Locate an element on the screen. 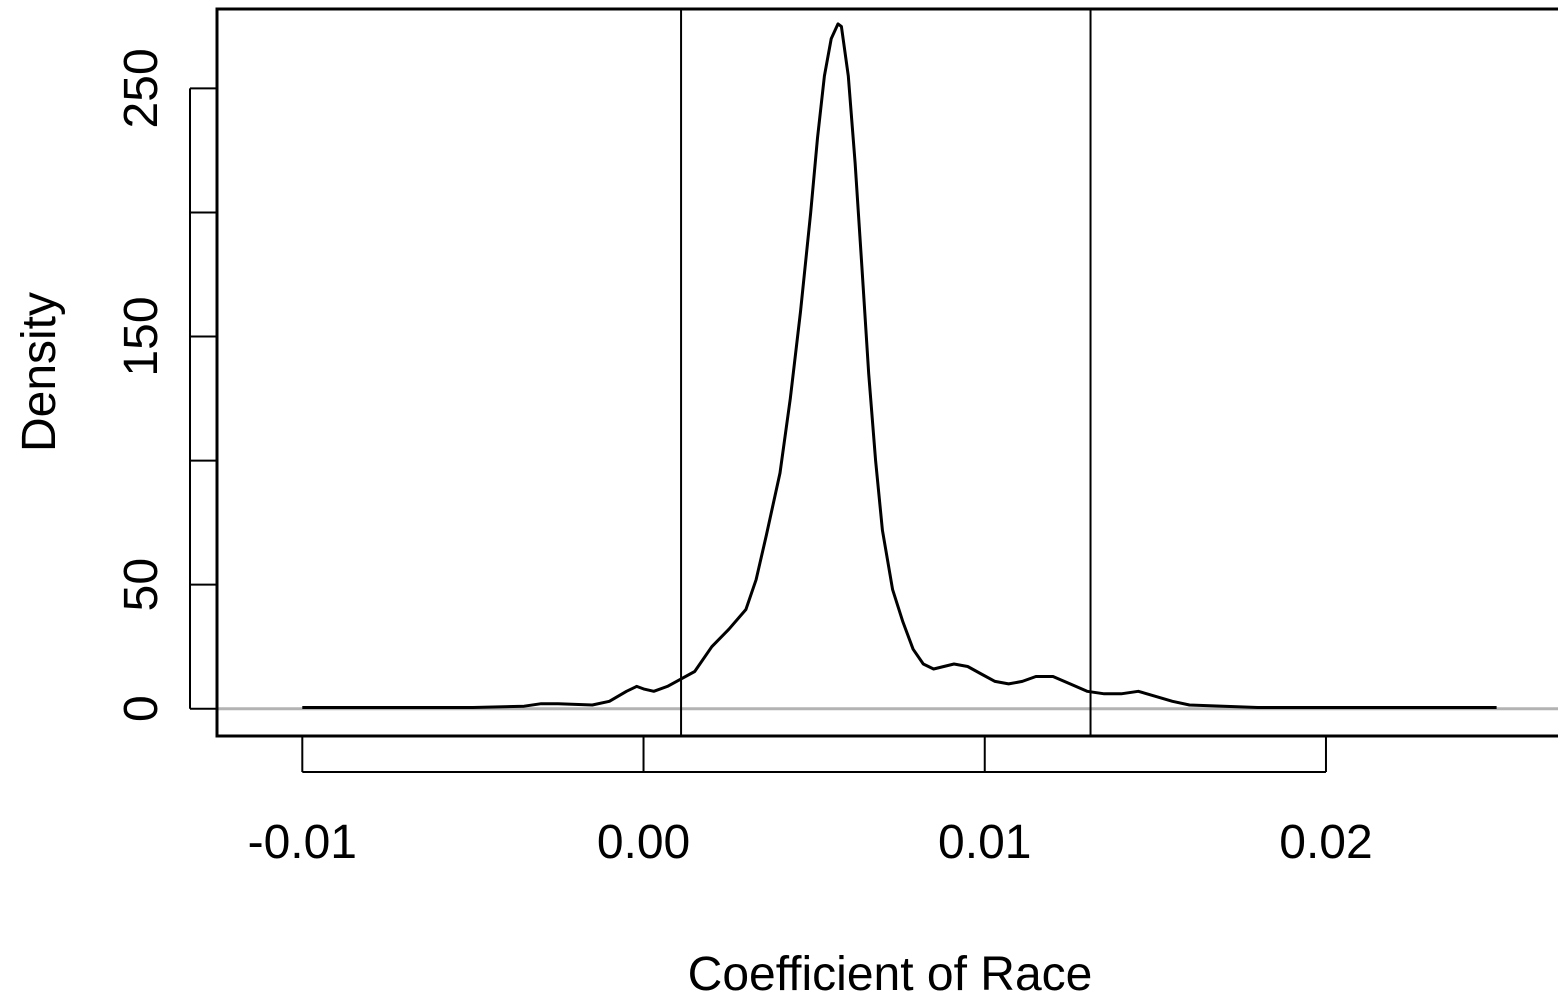 The width and height of the screenshot is (1558, 997). x-axis-label: Coefficient of Race is located at coordinates (890, 972).